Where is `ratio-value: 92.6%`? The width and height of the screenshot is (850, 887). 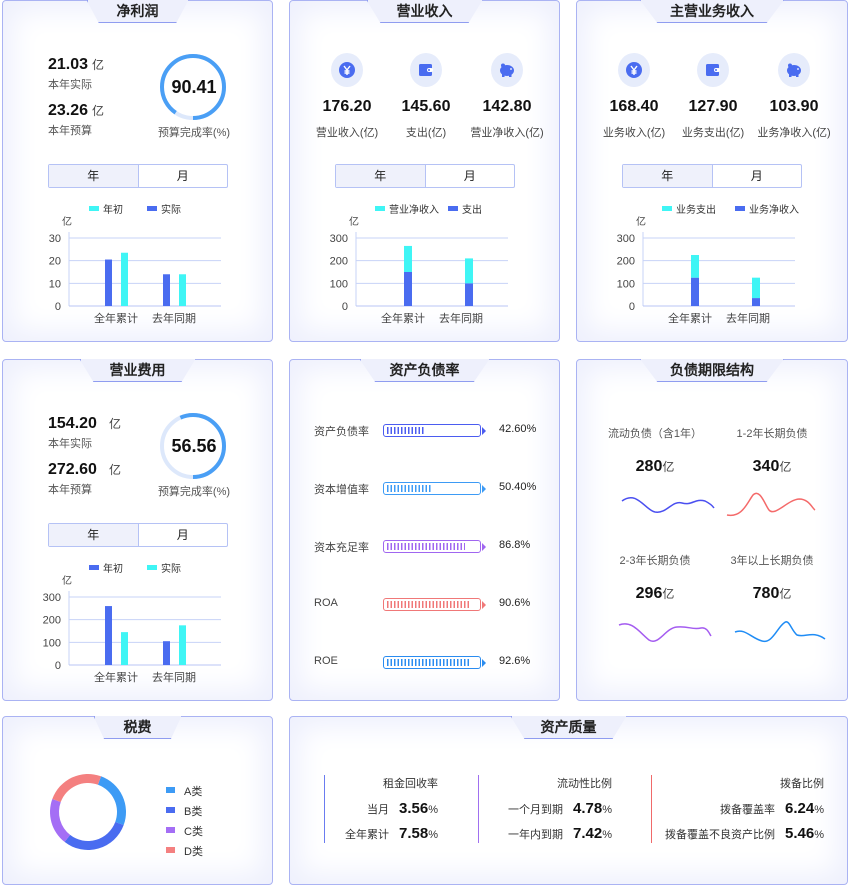 ratio-value: 92.6% is located at coordinates (515, 661).